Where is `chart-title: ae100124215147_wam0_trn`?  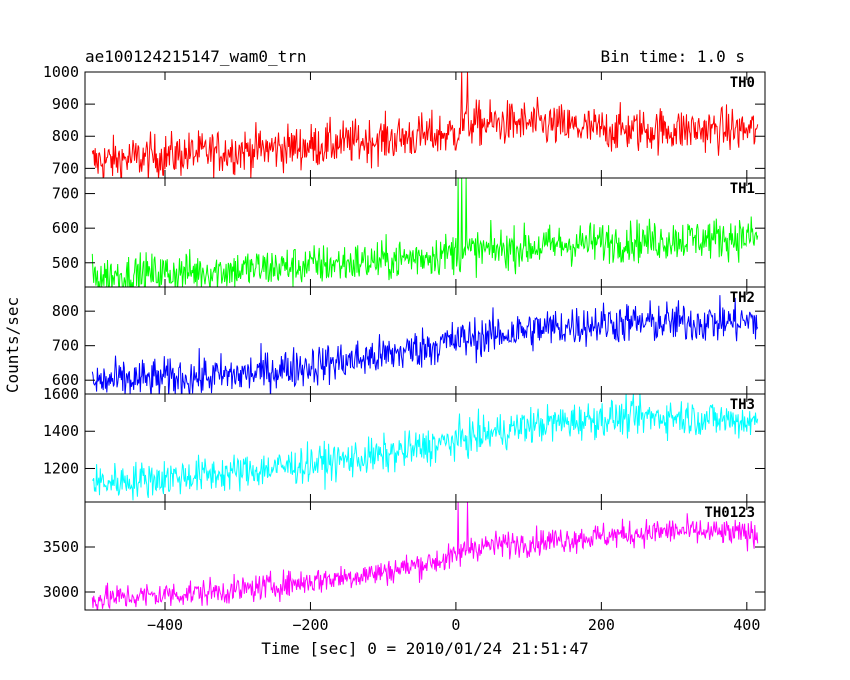
chart-title: ae100124215147_wam0_trn is located at coordinates (196, 56).